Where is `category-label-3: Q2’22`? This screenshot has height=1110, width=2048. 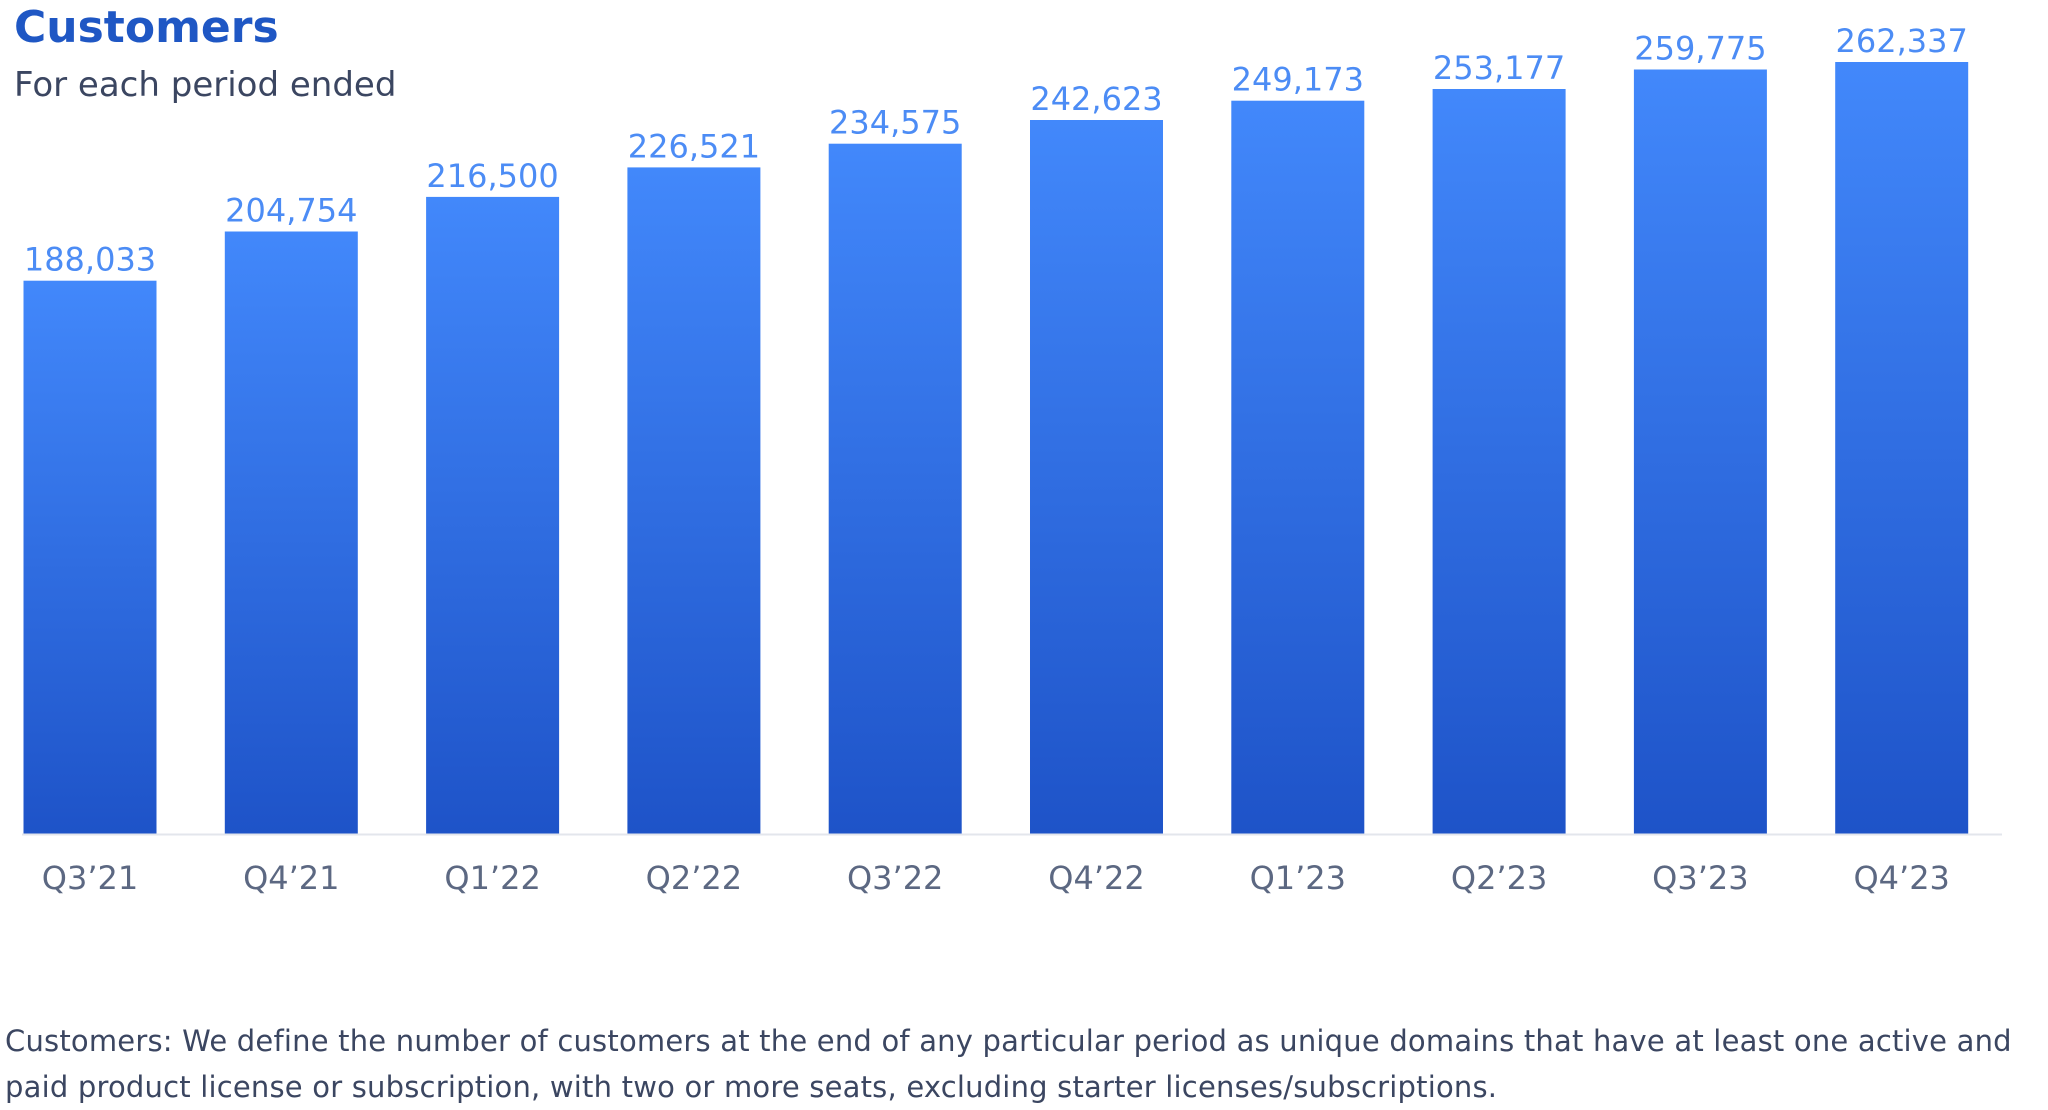 category-label-3: Q2’22 is located at coordinates (694, 878).